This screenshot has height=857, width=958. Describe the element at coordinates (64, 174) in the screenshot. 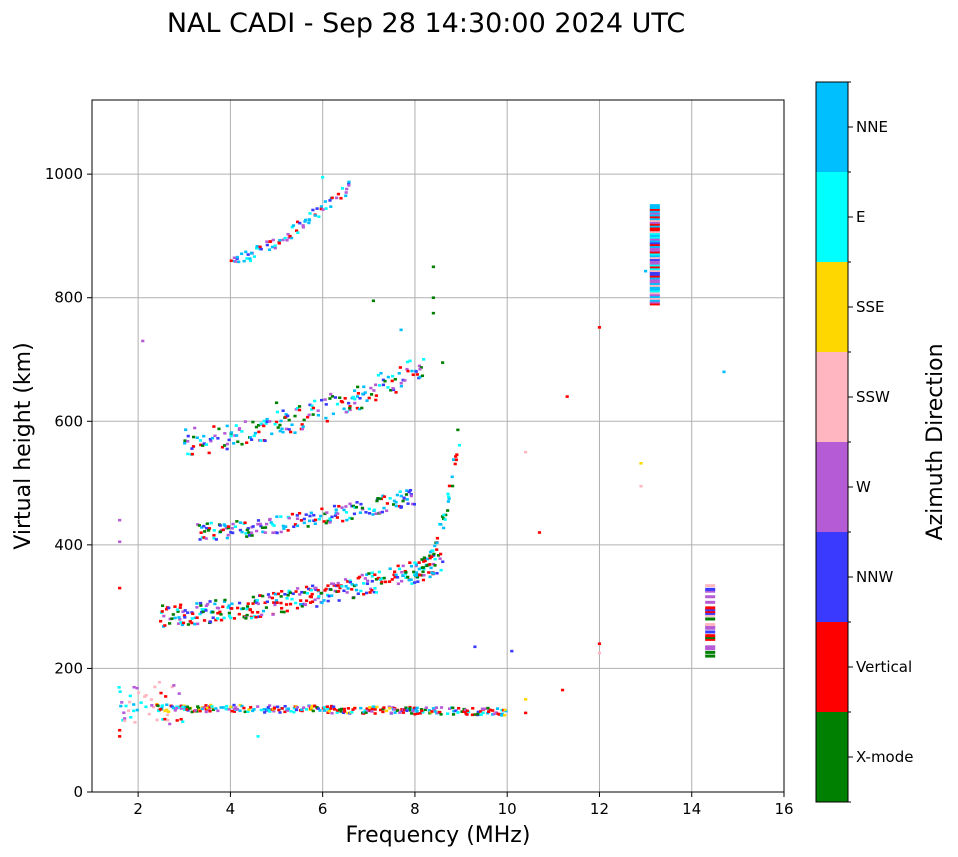

I see `y-tick-label: 1000` at that location.